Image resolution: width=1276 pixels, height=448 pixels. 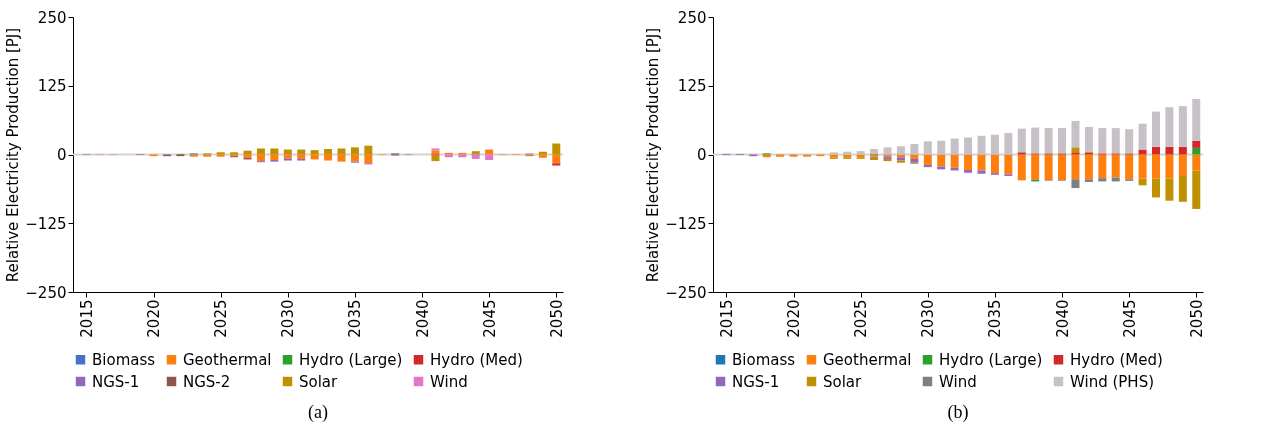 I want to click on text: (a), so click(x=318, y=412).